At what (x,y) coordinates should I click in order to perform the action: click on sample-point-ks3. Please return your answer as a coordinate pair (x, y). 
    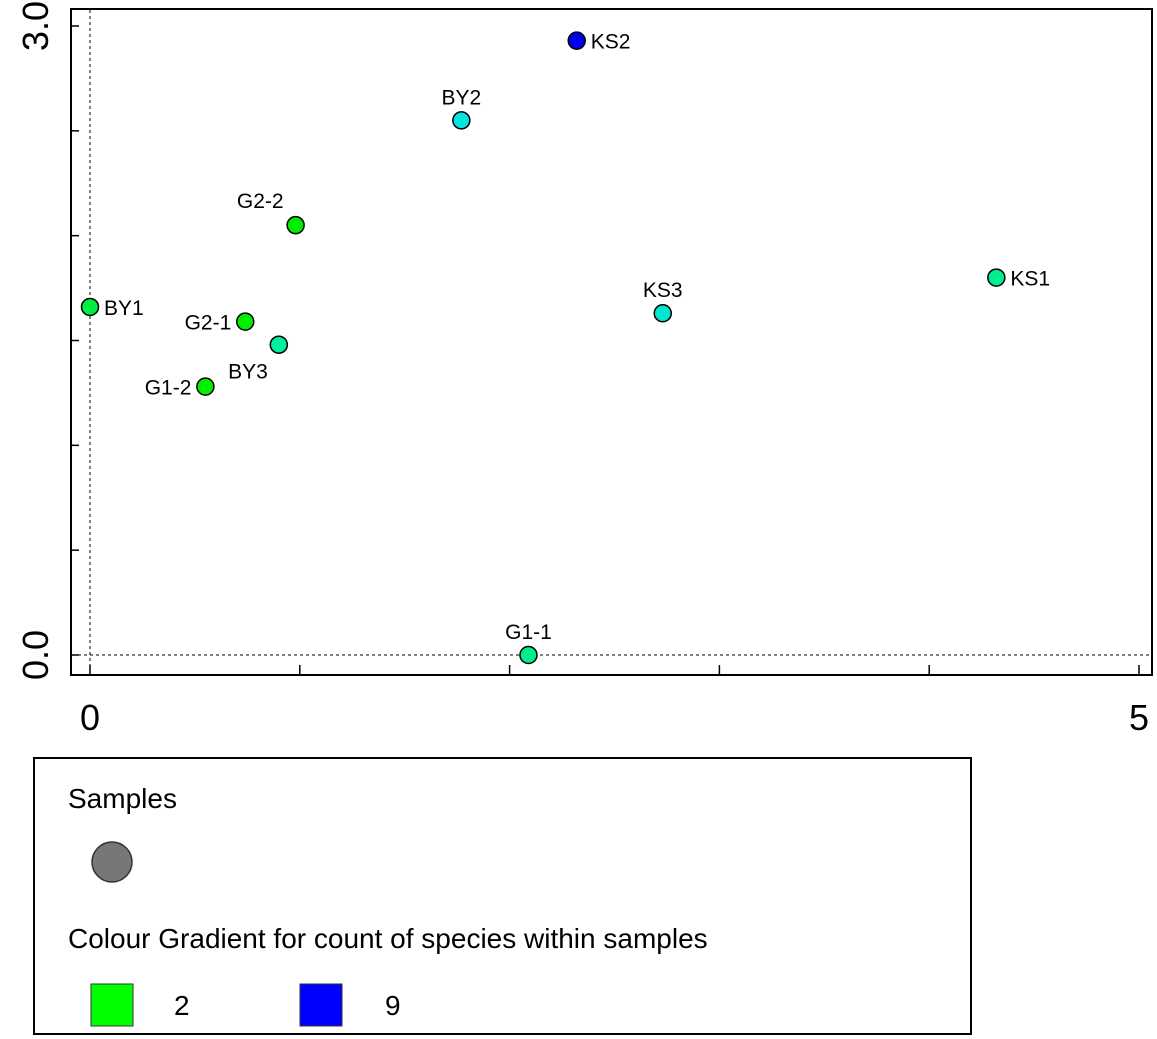
    Looking at the image, I should click on (663, 313).